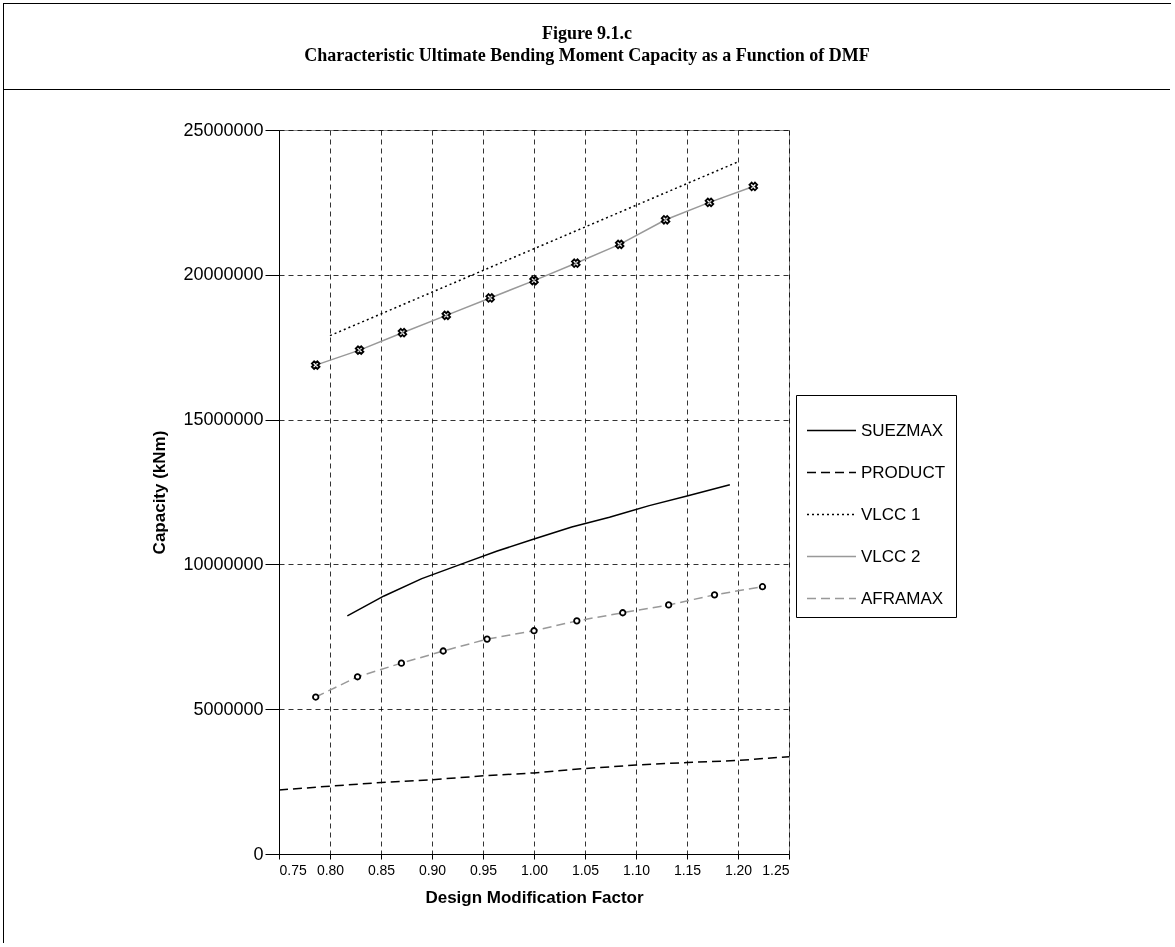  Describe the element at coordinates (587, 33) in the screenshot. I see `chart-title: Figure 9.1.c` at that location.